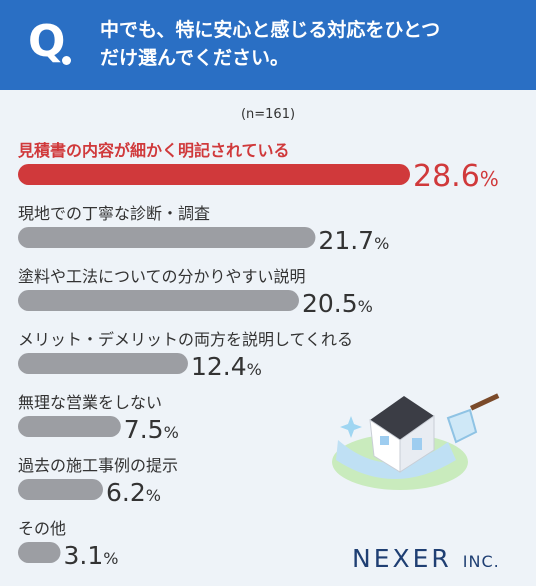  I want to click on question-line-1: 中でも、特に安心と感じる対応をひとつ, so click(270, 30).